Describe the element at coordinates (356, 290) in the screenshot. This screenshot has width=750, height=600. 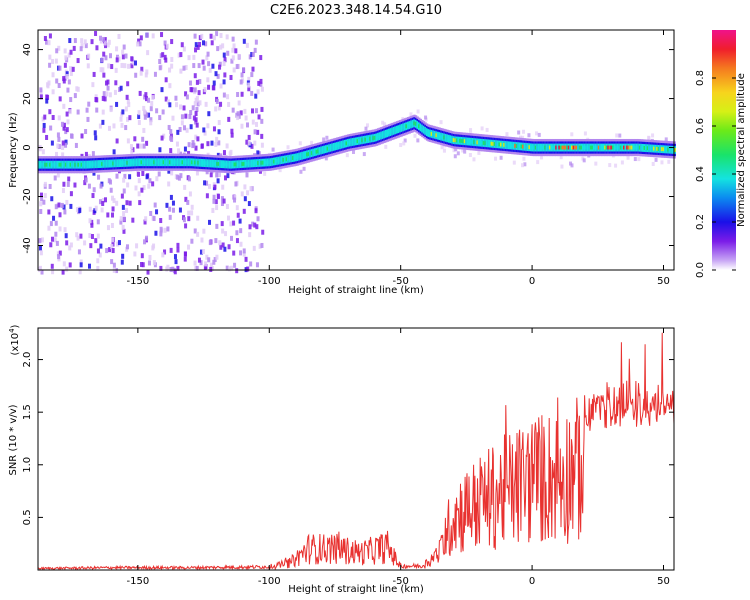
I see `spectrogram-x-label: Height of straight line (km)` at that location.